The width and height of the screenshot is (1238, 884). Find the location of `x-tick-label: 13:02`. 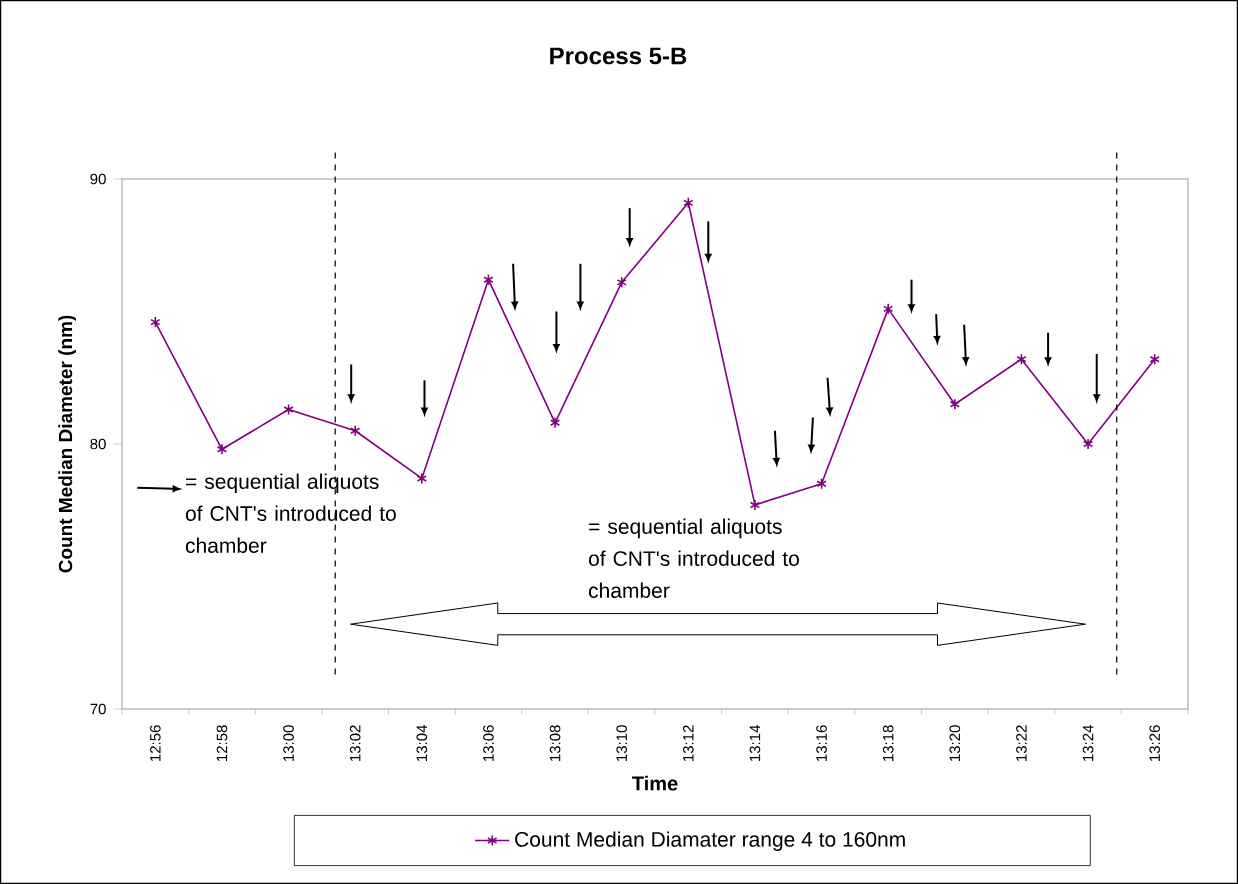

x-tick-label: 13:02 is located at coordinates (355, 743).